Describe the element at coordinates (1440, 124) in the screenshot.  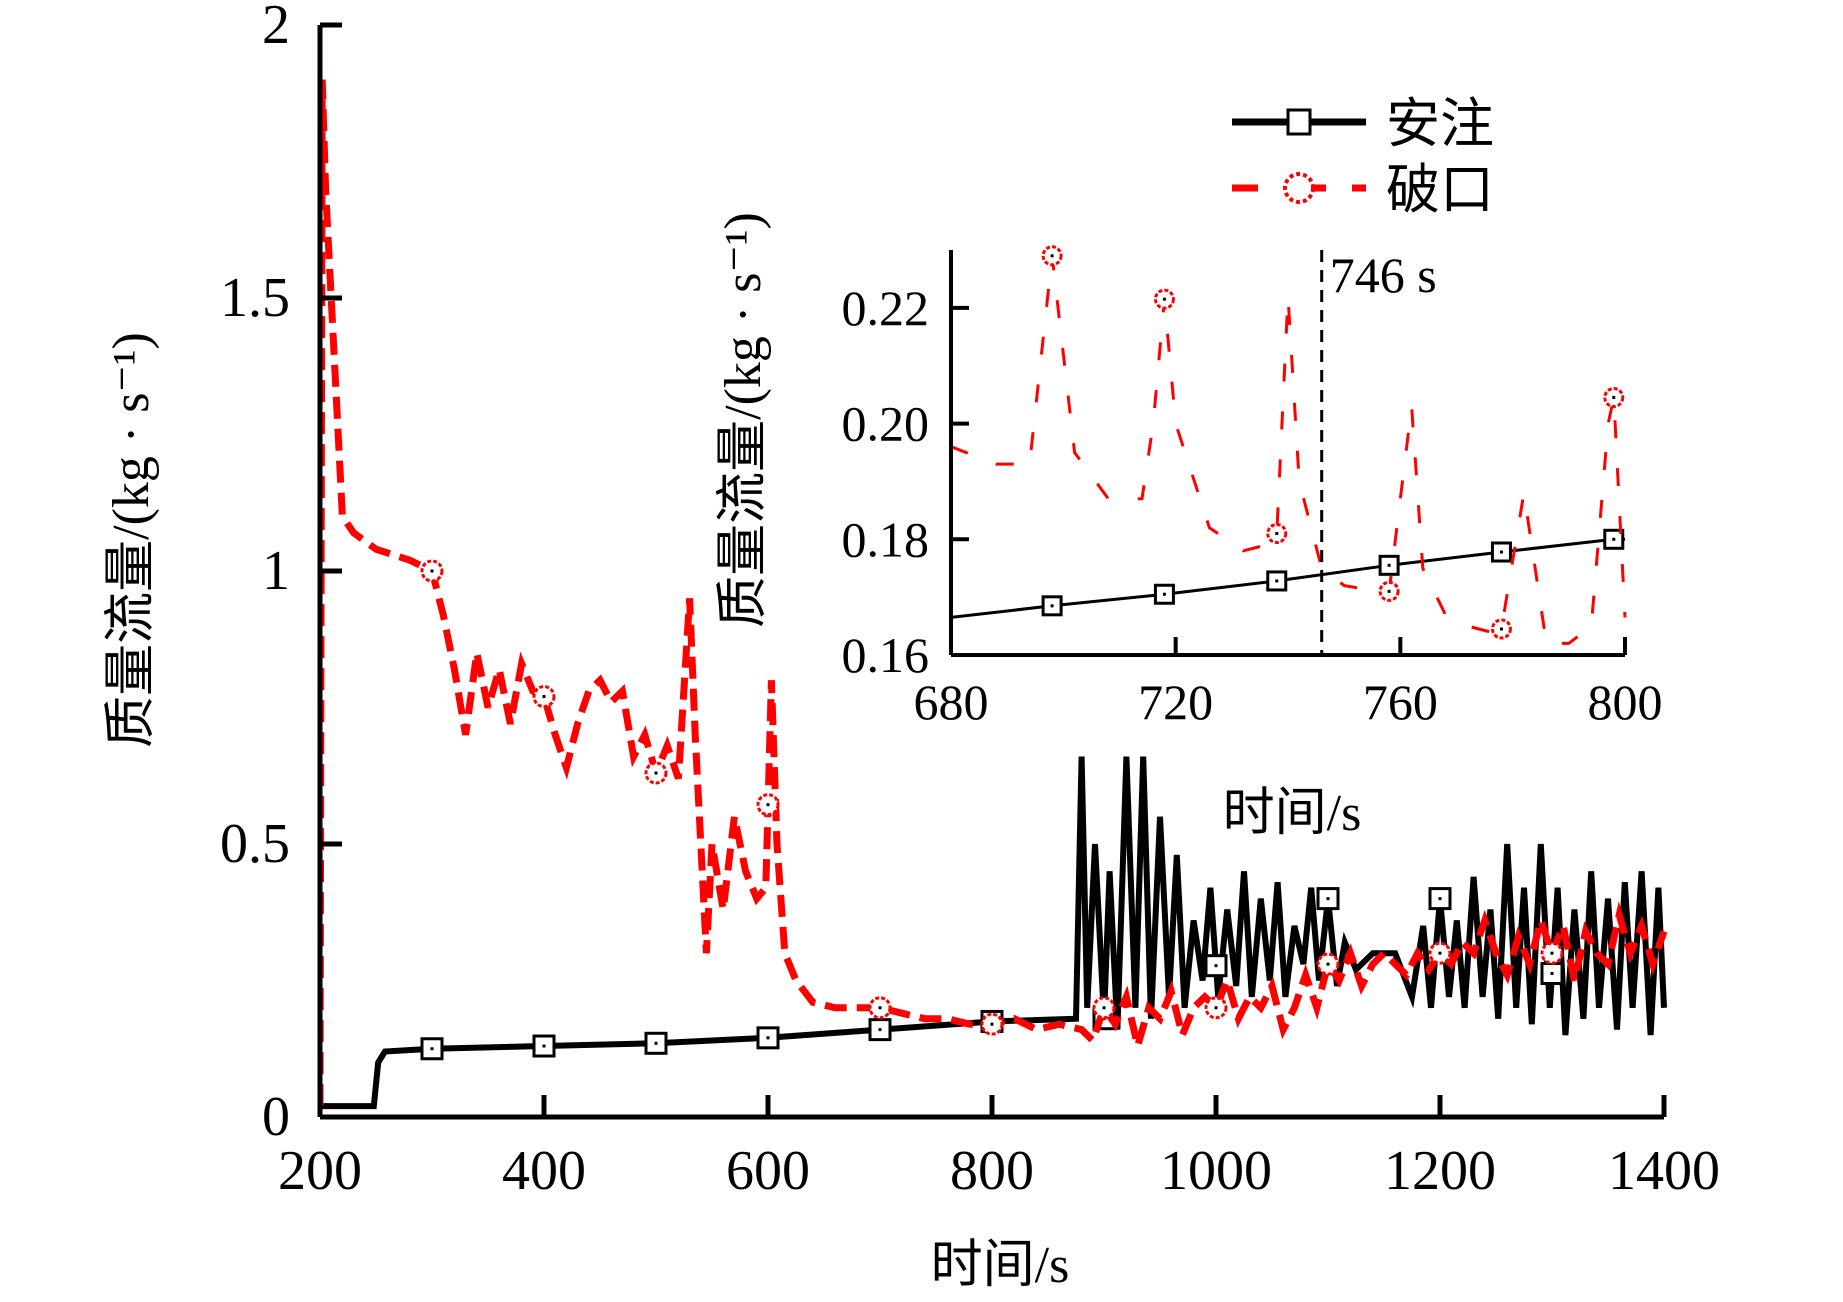
I see `legend-label: 安注` at that location.